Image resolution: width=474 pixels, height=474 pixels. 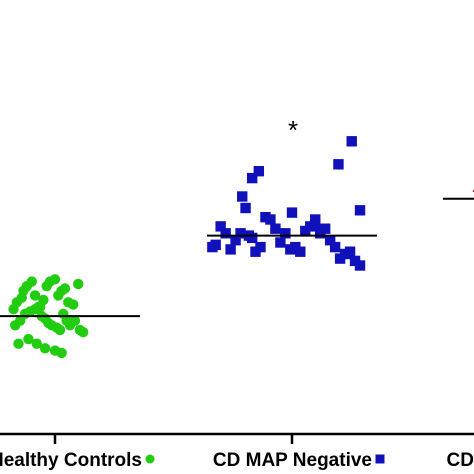 What do you see at coordinates (460, 460) in the screenshot?
I see `category-label: CD` at bounding box center [460, 460].